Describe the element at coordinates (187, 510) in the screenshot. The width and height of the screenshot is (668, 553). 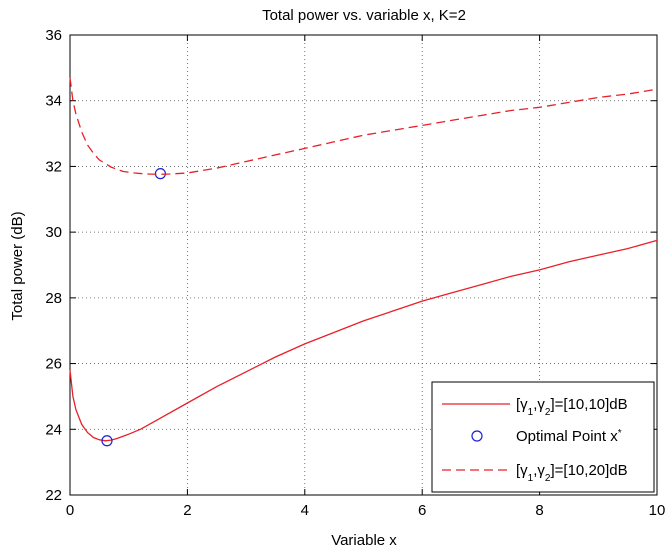
I see `x-tick-label: 2` at that location.